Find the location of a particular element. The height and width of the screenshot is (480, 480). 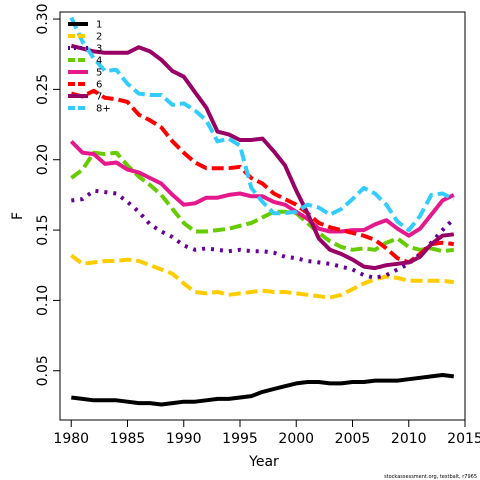

x-tick-label-1990: 1990 is located at coordinates (184, 439).